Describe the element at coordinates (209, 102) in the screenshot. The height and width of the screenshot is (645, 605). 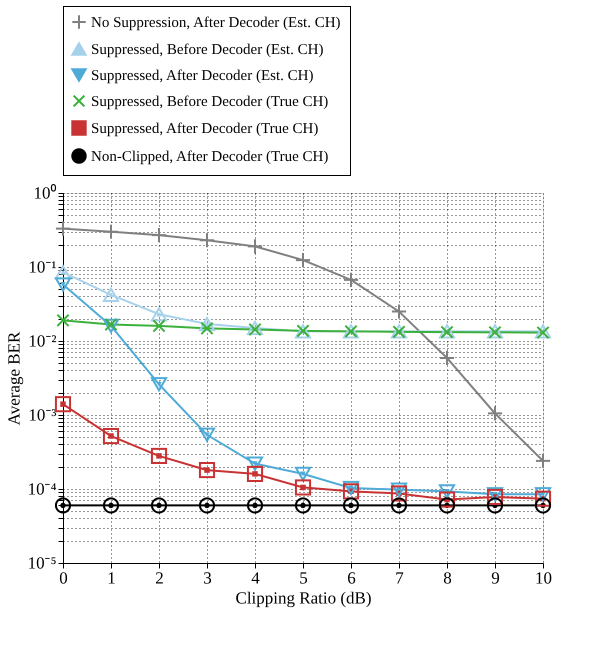
I see `legend-label: Suppressed, Before Decoder (True CH)` at that location.